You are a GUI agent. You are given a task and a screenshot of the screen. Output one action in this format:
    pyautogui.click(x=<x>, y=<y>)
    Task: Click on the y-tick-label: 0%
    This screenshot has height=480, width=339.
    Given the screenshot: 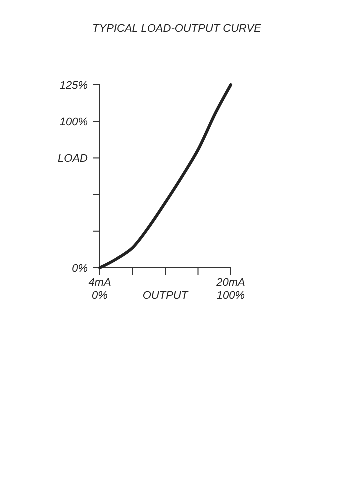 What is the action you would take?
    pyautogui.click(x=80, y=268)
    